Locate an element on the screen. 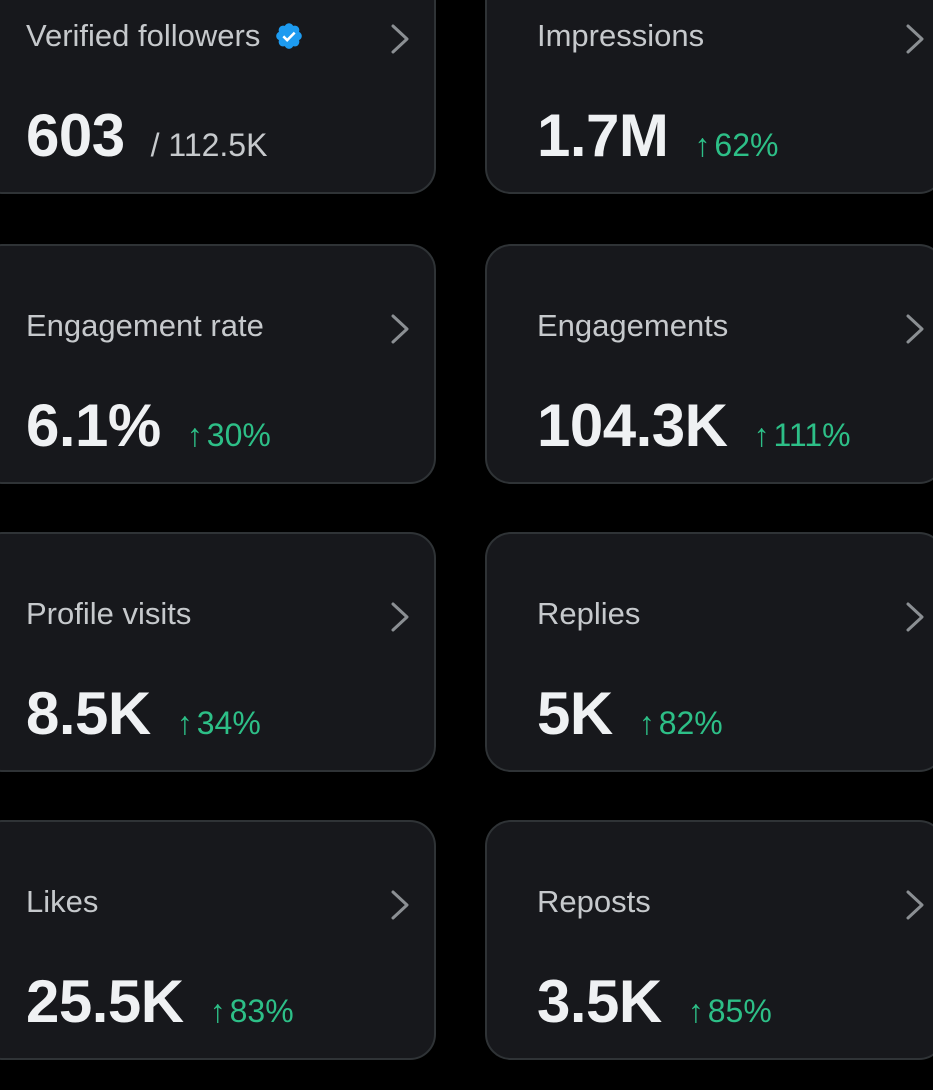  metric-value: 5K is located at coordinates (575, 713).